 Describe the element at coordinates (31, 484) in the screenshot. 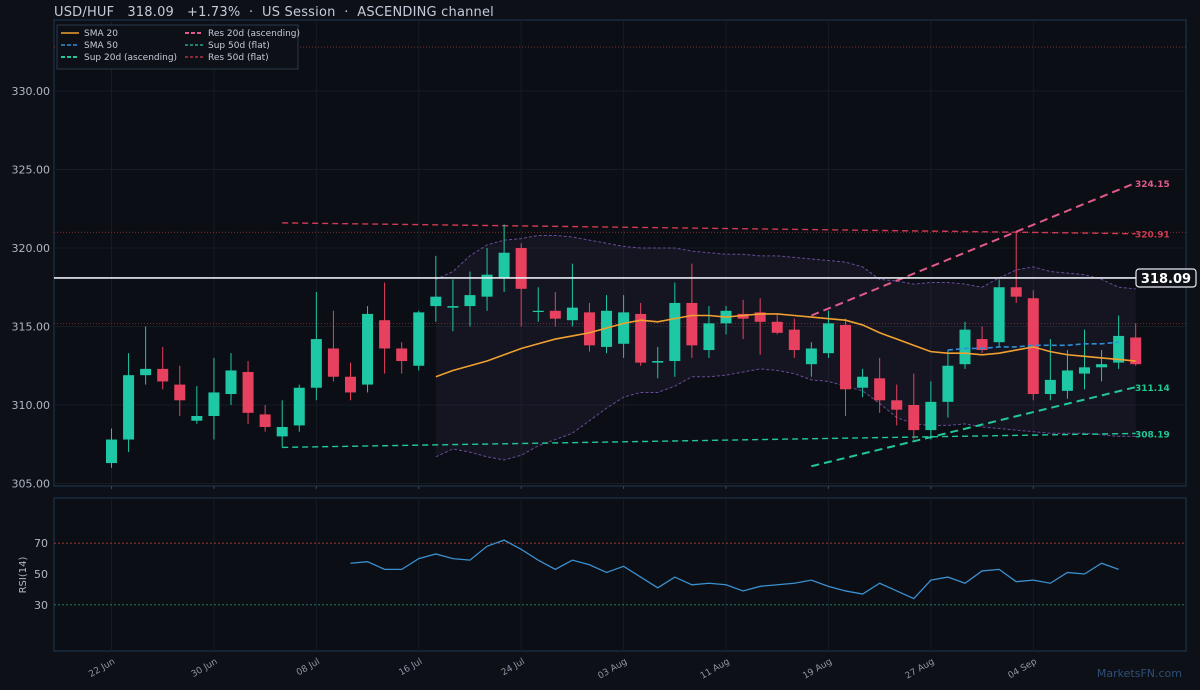

I see `y-tick-label: 305.00` at that location.